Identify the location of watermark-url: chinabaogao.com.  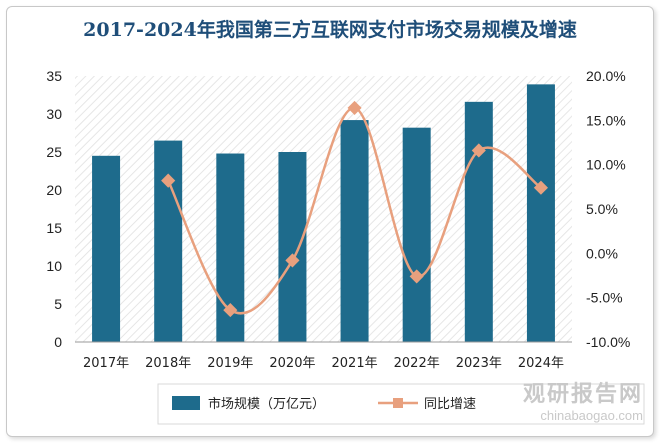
(591, 415).